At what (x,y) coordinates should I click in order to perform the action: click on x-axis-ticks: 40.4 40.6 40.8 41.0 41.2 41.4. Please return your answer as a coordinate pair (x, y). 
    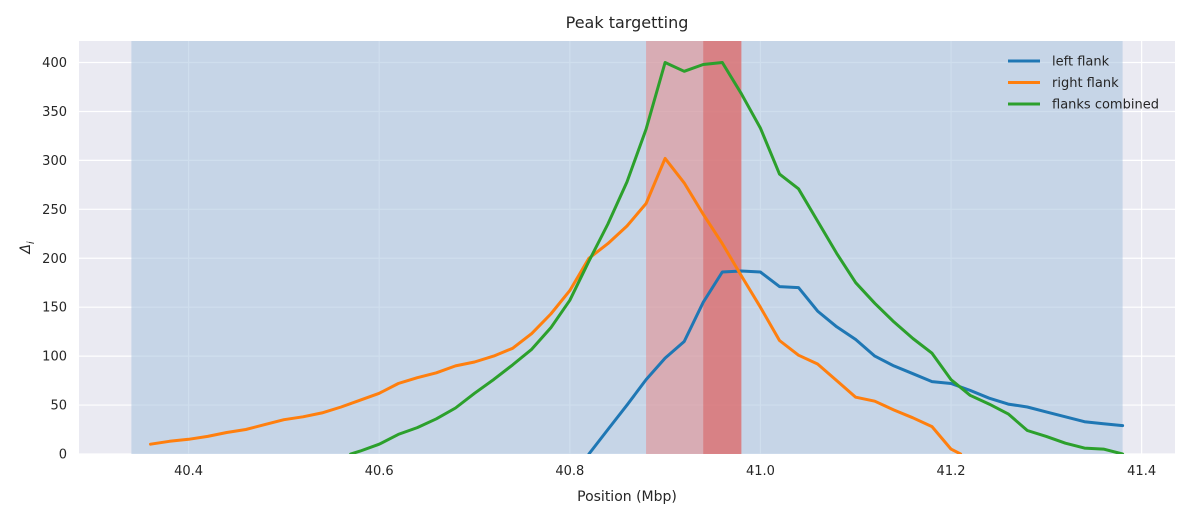
    Looking at the image, I should click on (665, 471).